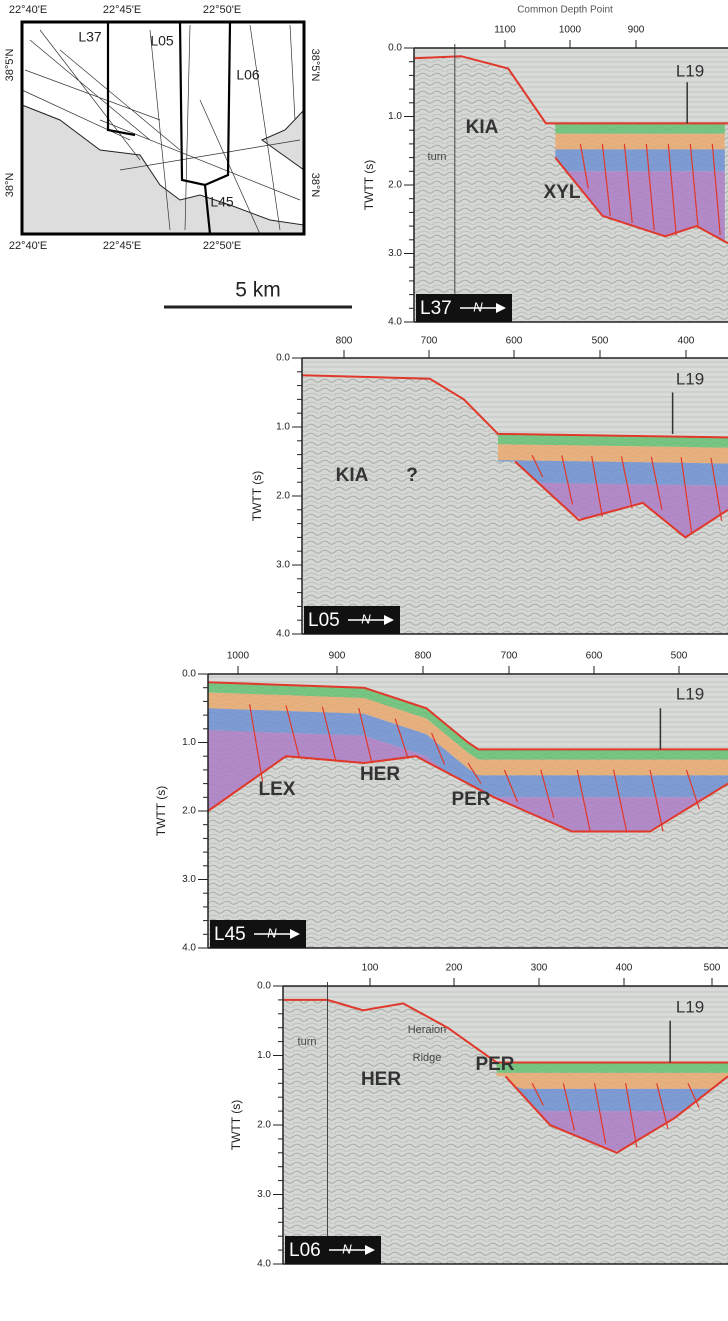 This screenshot has width=728, height=1321. Describe the element at coordinates (230, 934) in the screenshot. I see `line-label: L45` at that location.